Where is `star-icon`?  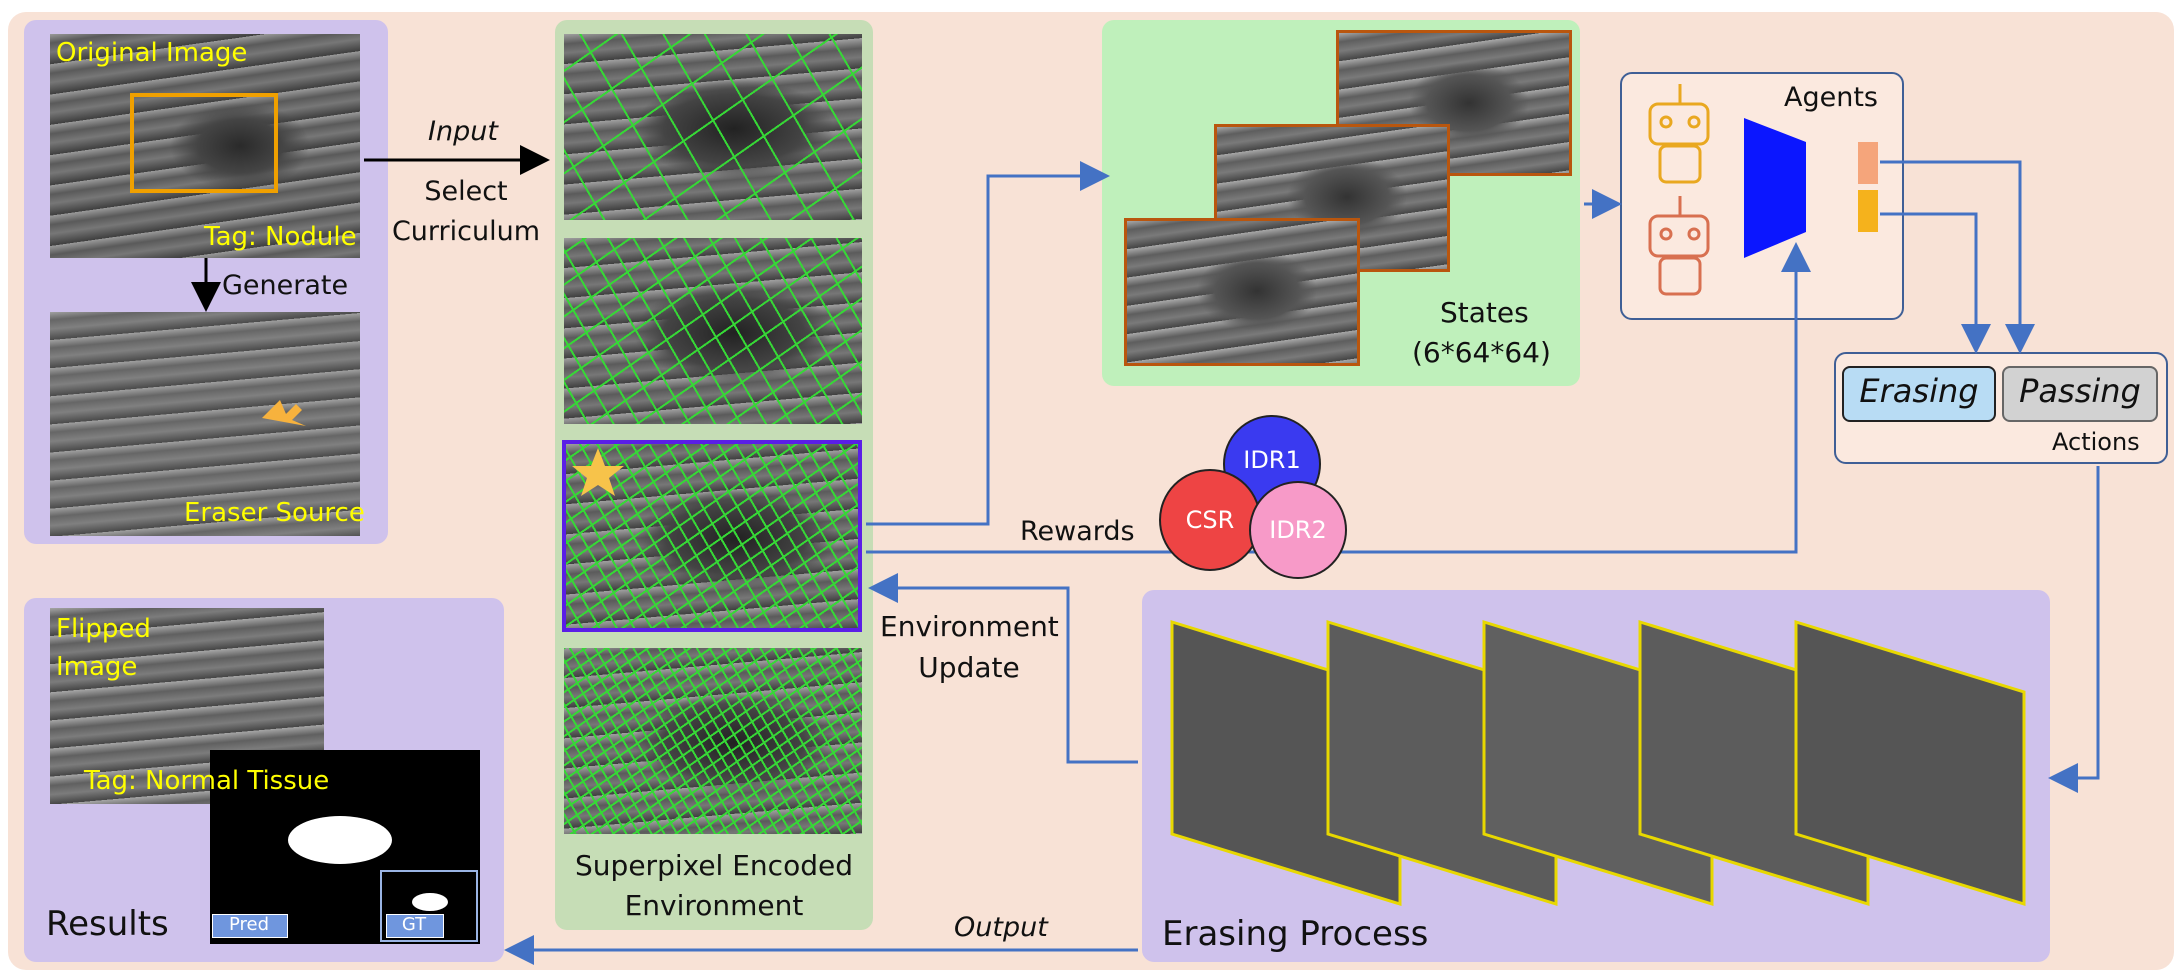
star-icon is located at coordinates (598, 472).